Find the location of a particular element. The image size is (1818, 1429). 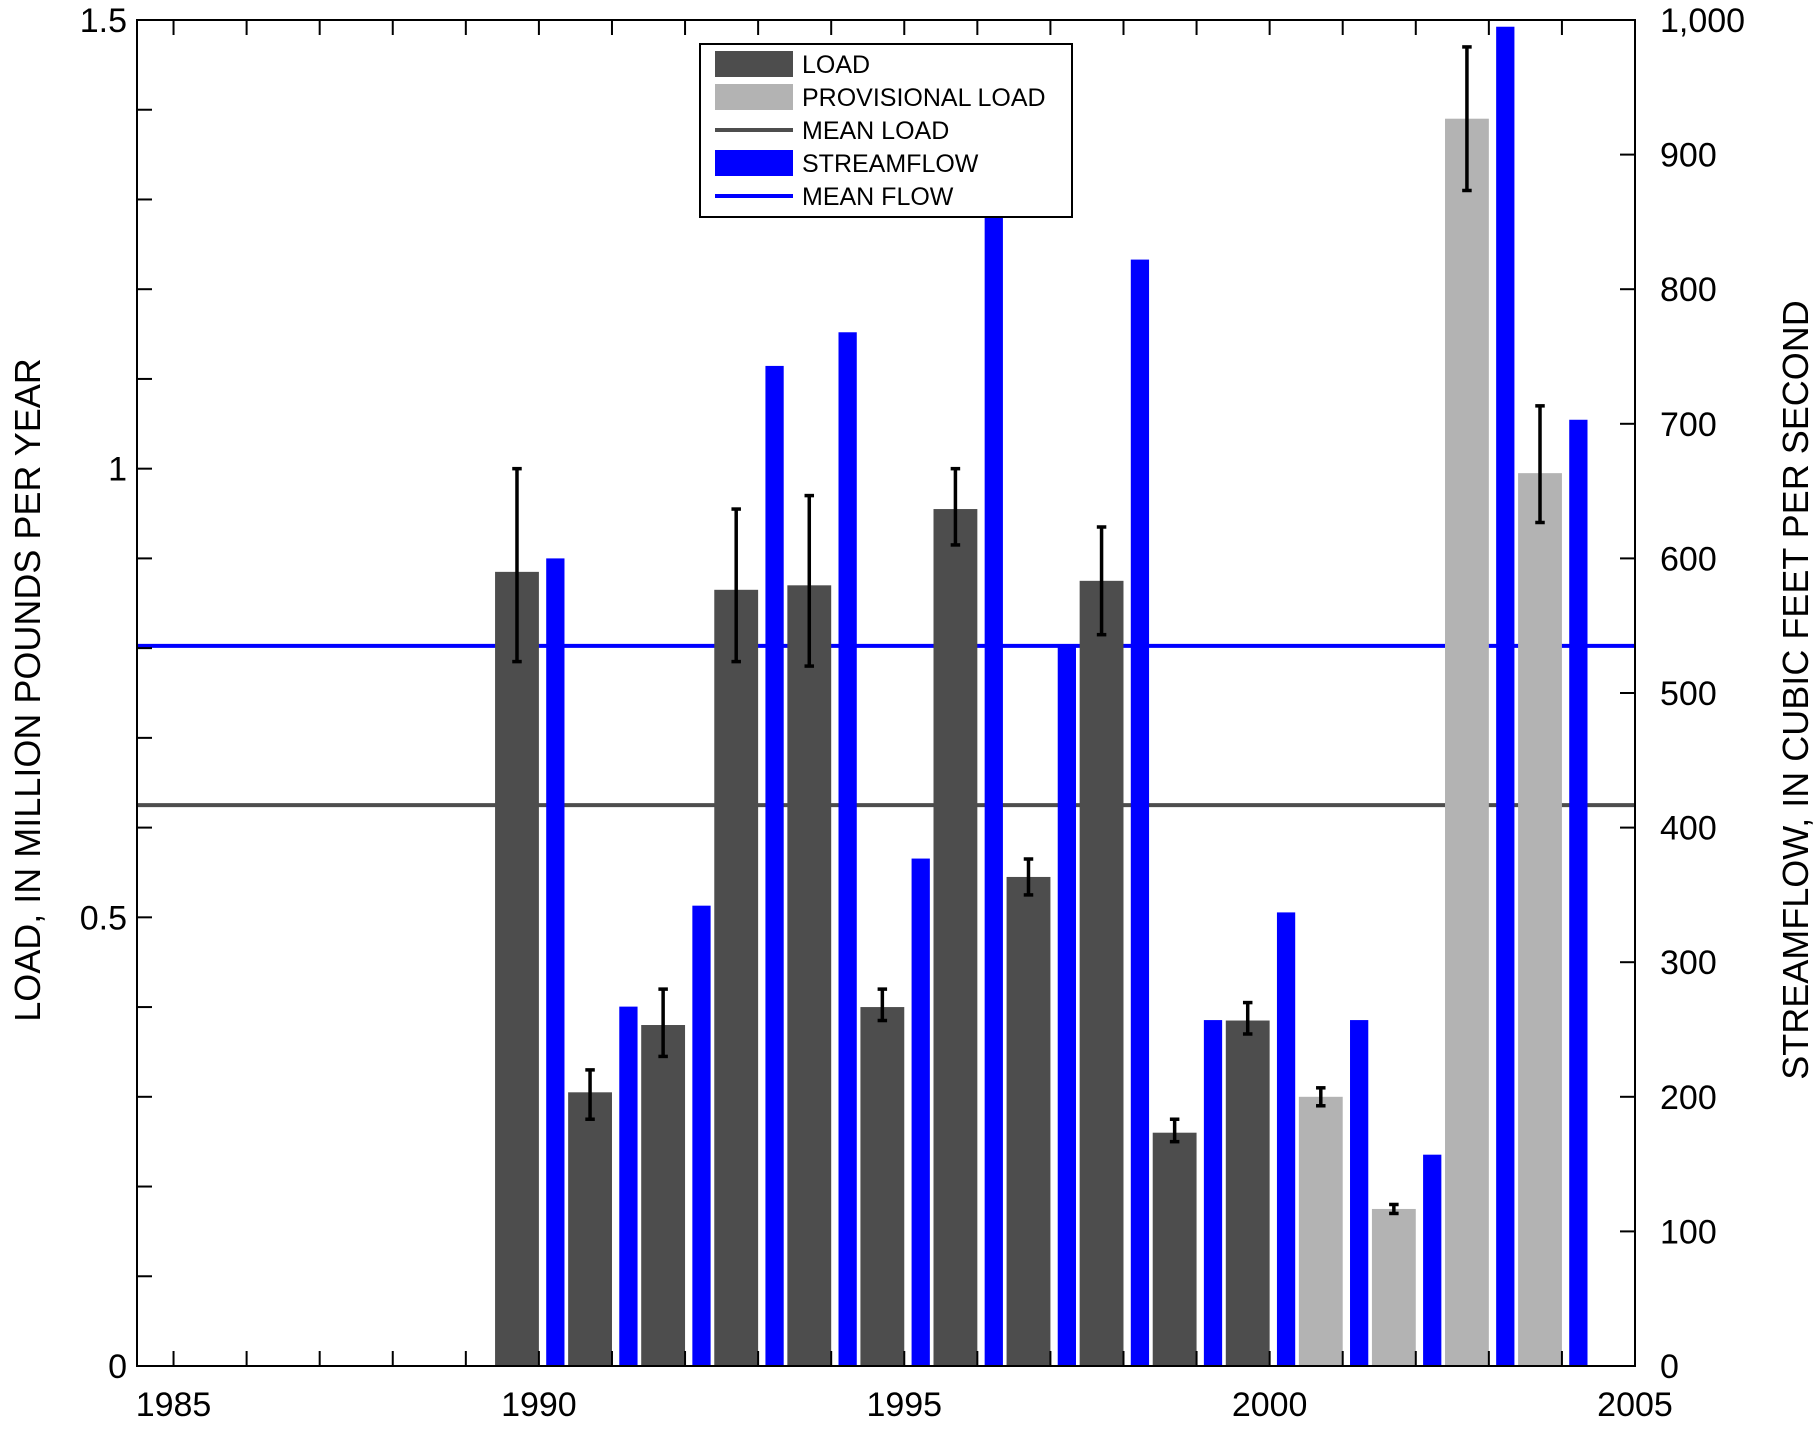

legend-label: MEAN LOAD is located at coordinates (875, 131).